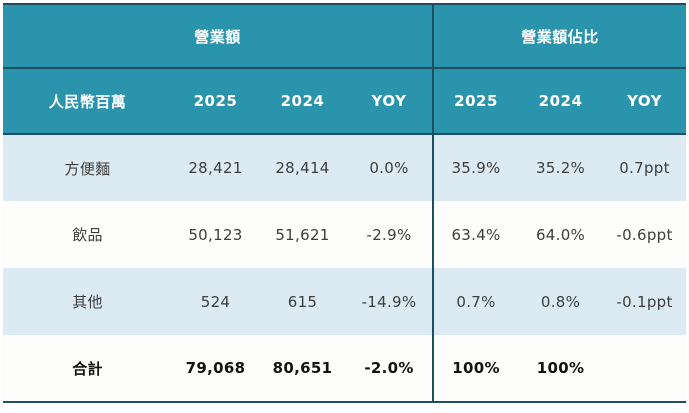  I want to click on table-cell: 28,414, so click(302, 168).